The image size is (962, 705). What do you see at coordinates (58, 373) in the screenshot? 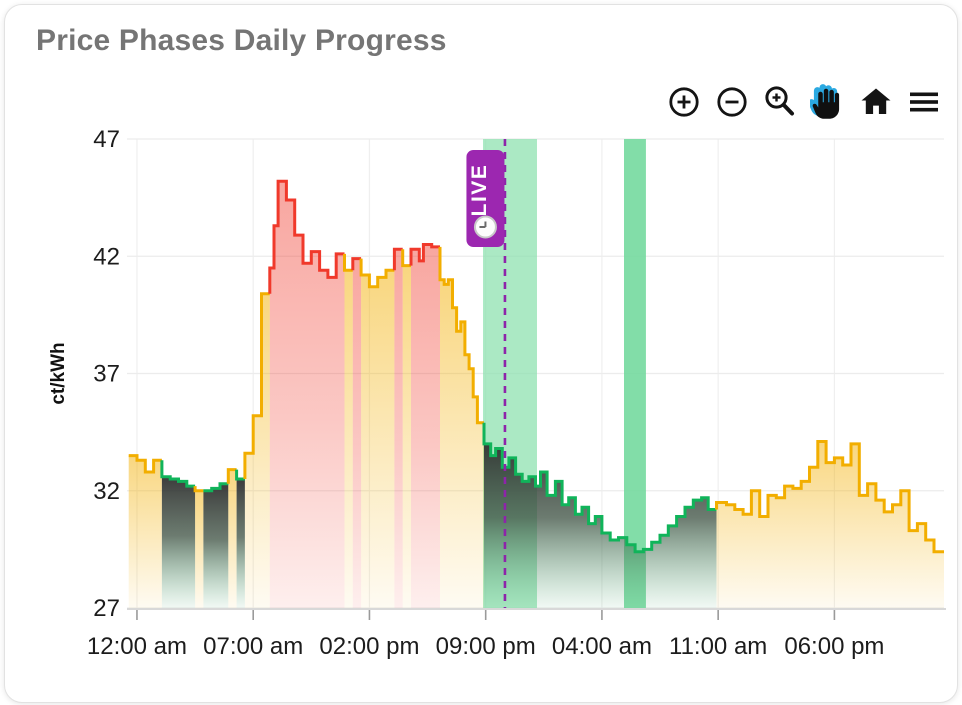
I see `y-axis-title: ct/kWh` at bounding box center [58, 373].